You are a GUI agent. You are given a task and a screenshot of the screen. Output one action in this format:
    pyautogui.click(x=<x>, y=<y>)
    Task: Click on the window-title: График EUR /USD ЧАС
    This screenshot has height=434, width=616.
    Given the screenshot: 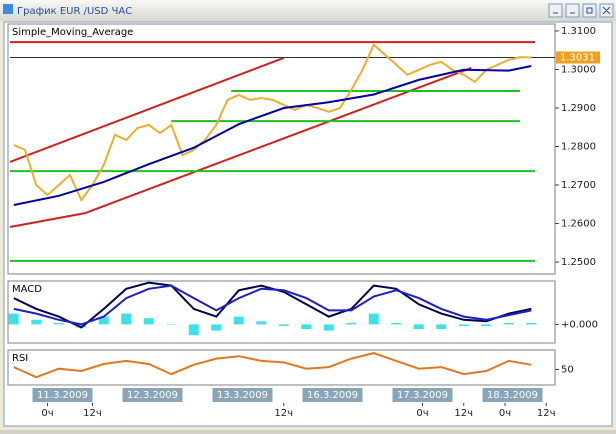 What is the action you would take?
    pyautogui.click(x=74, y=11)
    